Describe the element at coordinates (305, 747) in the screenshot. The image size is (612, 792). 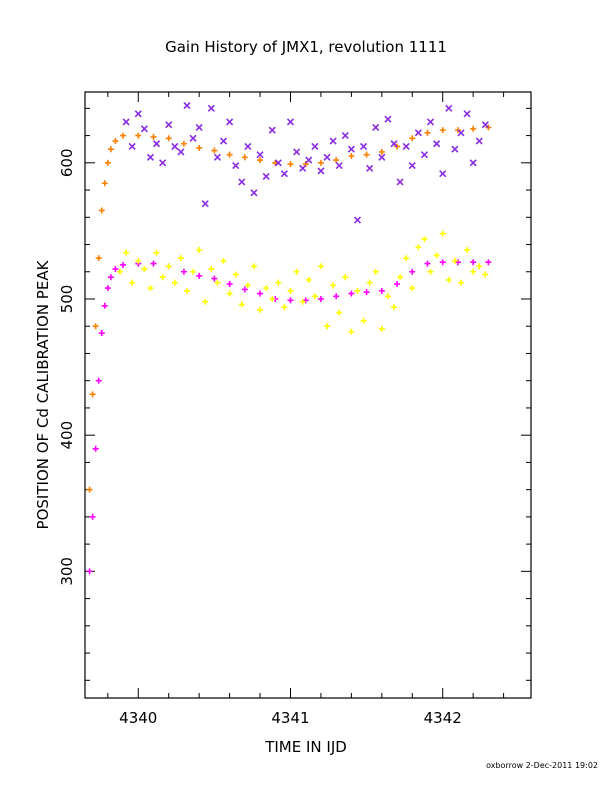
I see `x-axis-label: TIME IN IJD` at that location.